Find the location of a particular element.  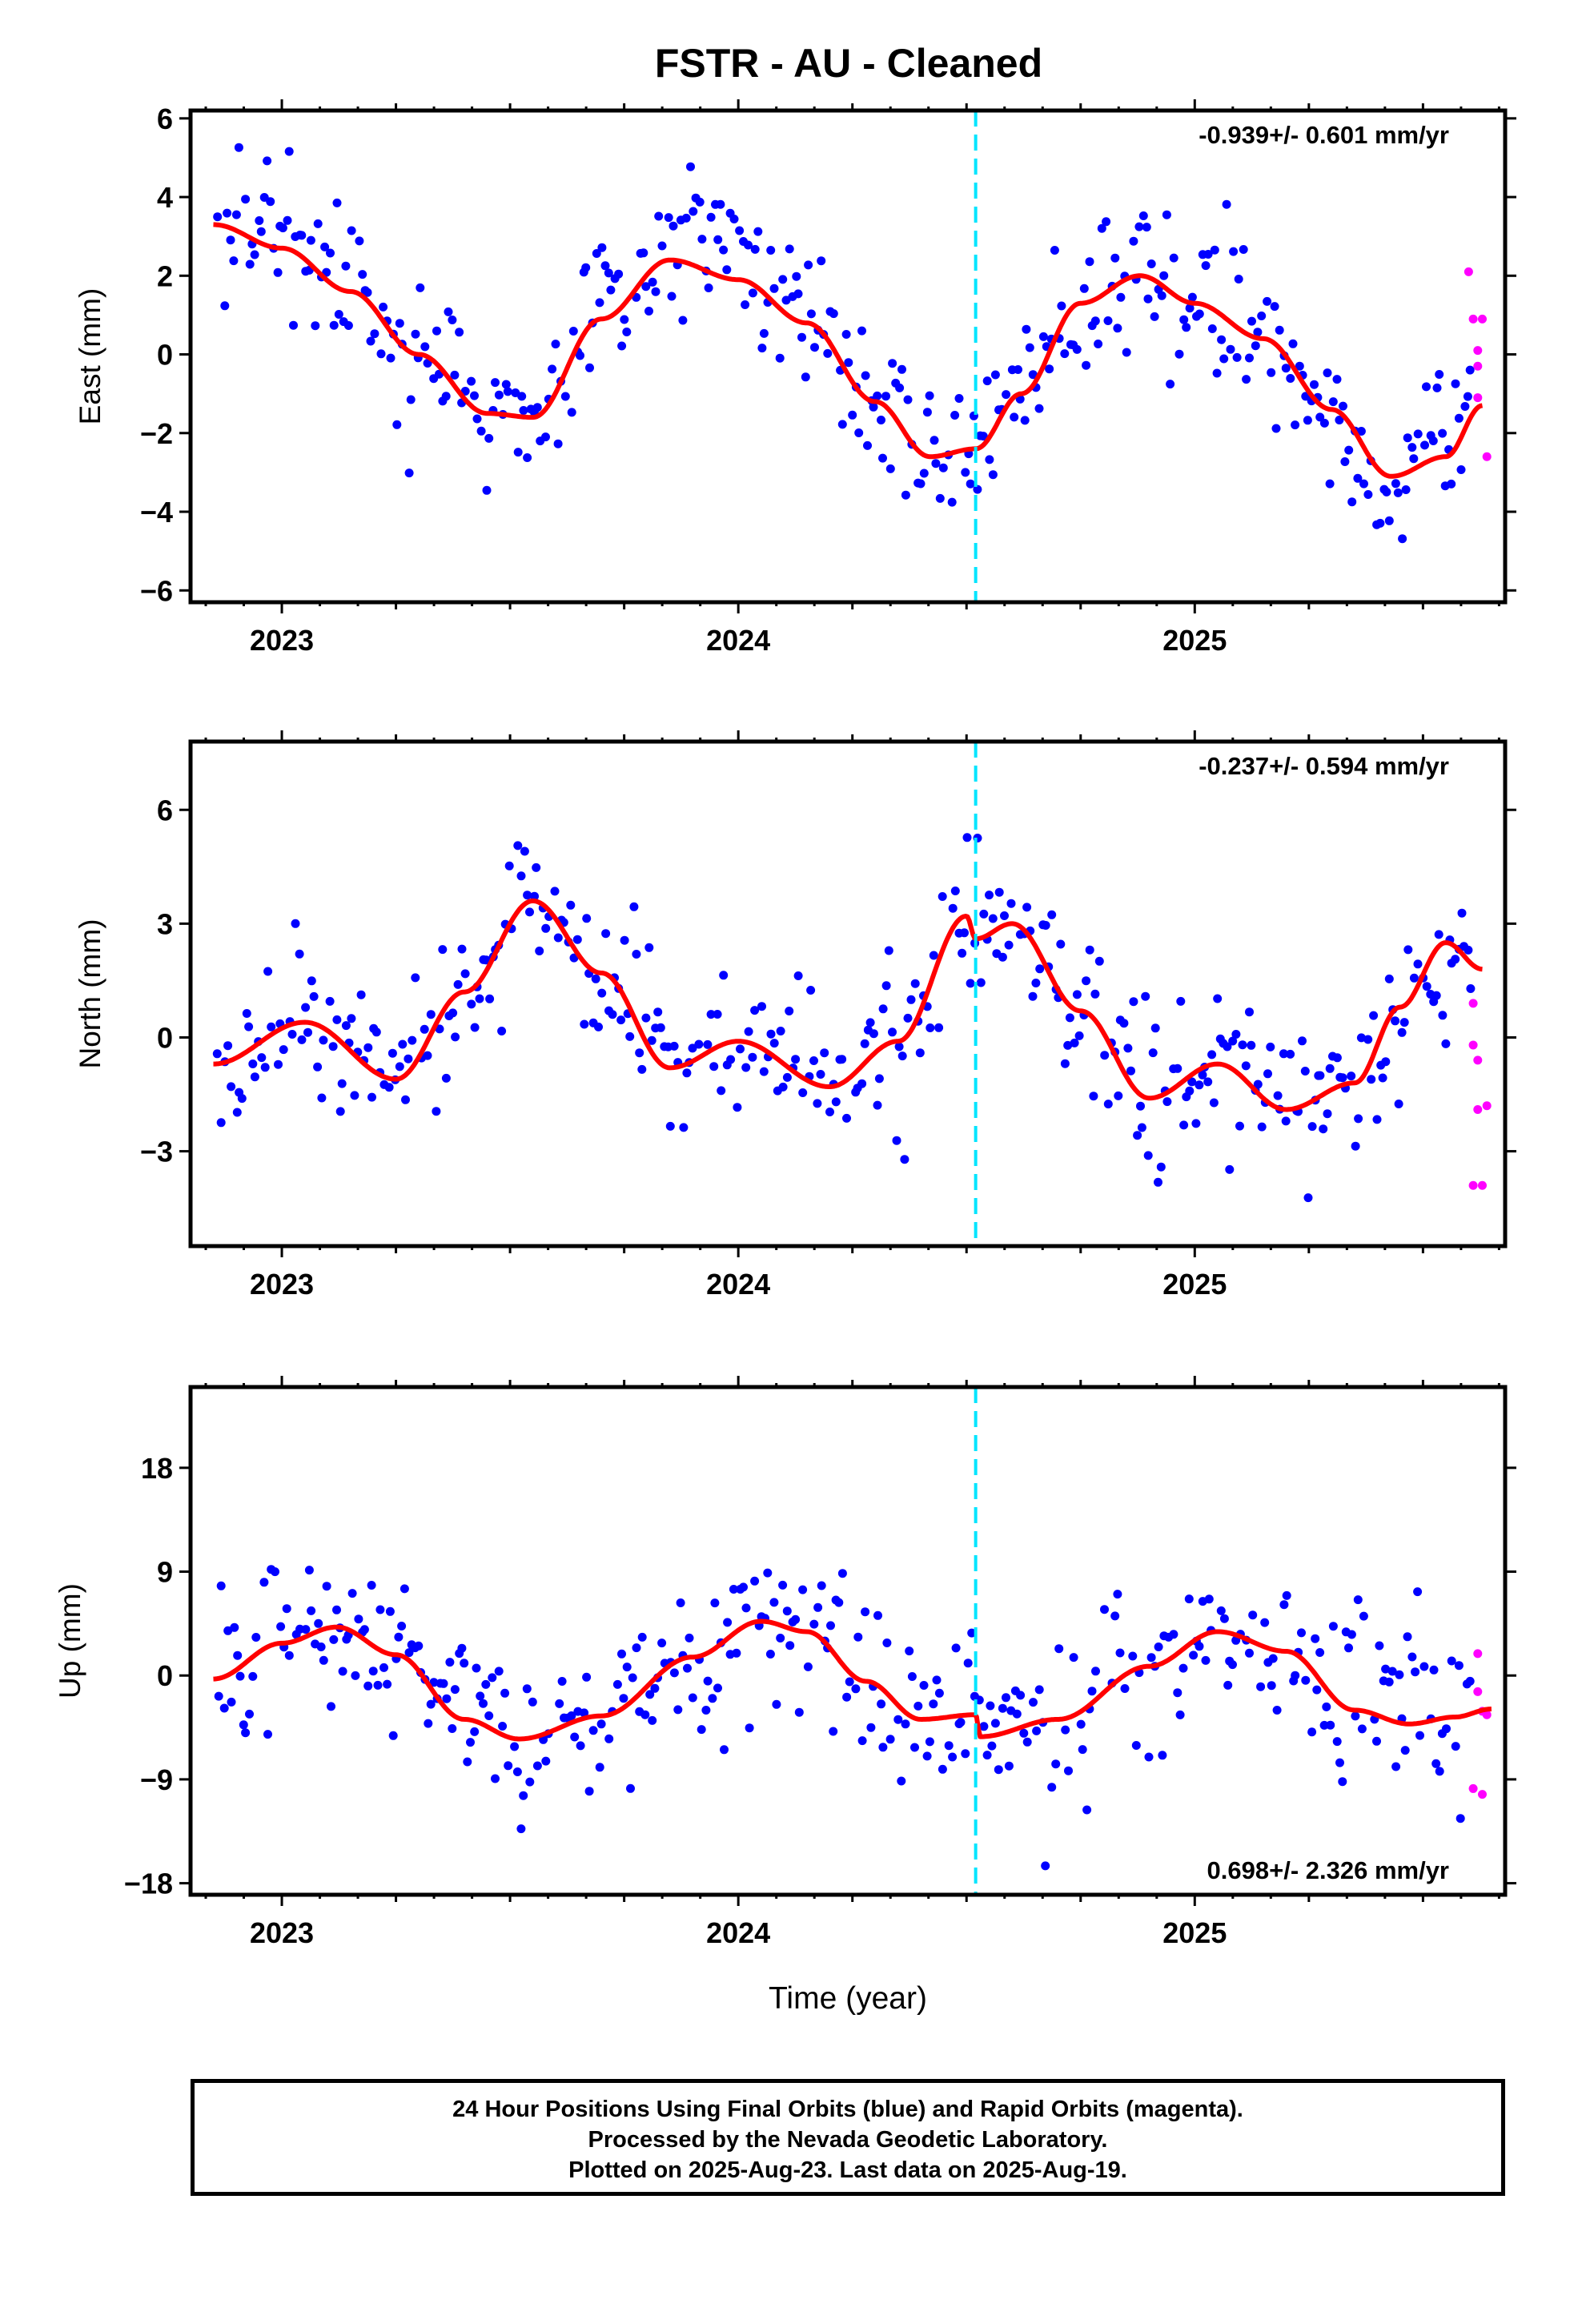

y-tick-label: 6 is located at coordinates (165, 119).